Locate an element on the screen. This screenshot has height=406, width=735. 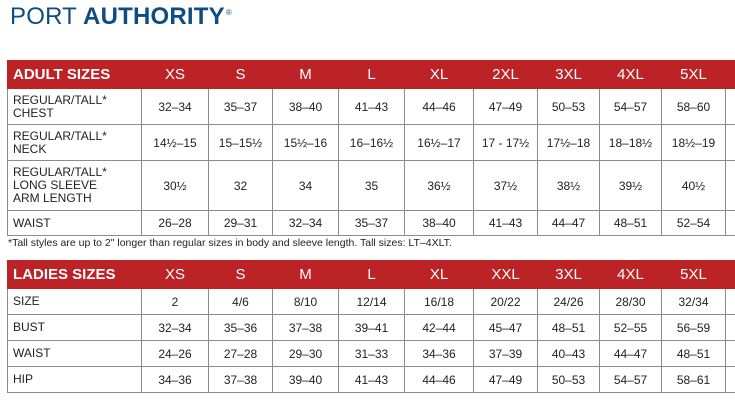
table-cell: 58–60 is located at coordinates (693, 106).